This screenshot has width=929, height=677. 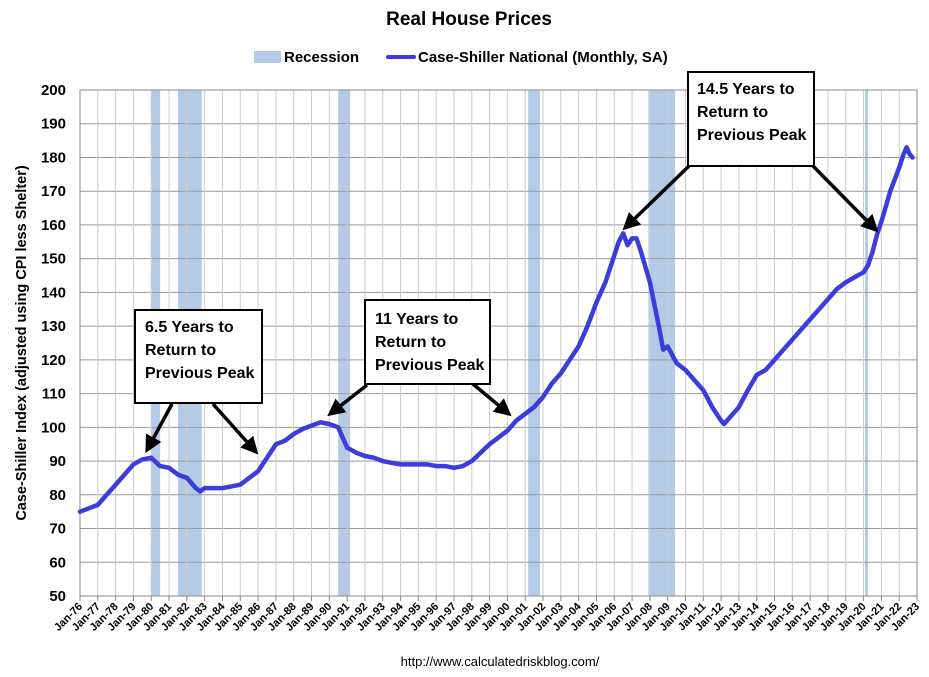 I want to click on y-tick-label: 170, so click(x=53, y=191).